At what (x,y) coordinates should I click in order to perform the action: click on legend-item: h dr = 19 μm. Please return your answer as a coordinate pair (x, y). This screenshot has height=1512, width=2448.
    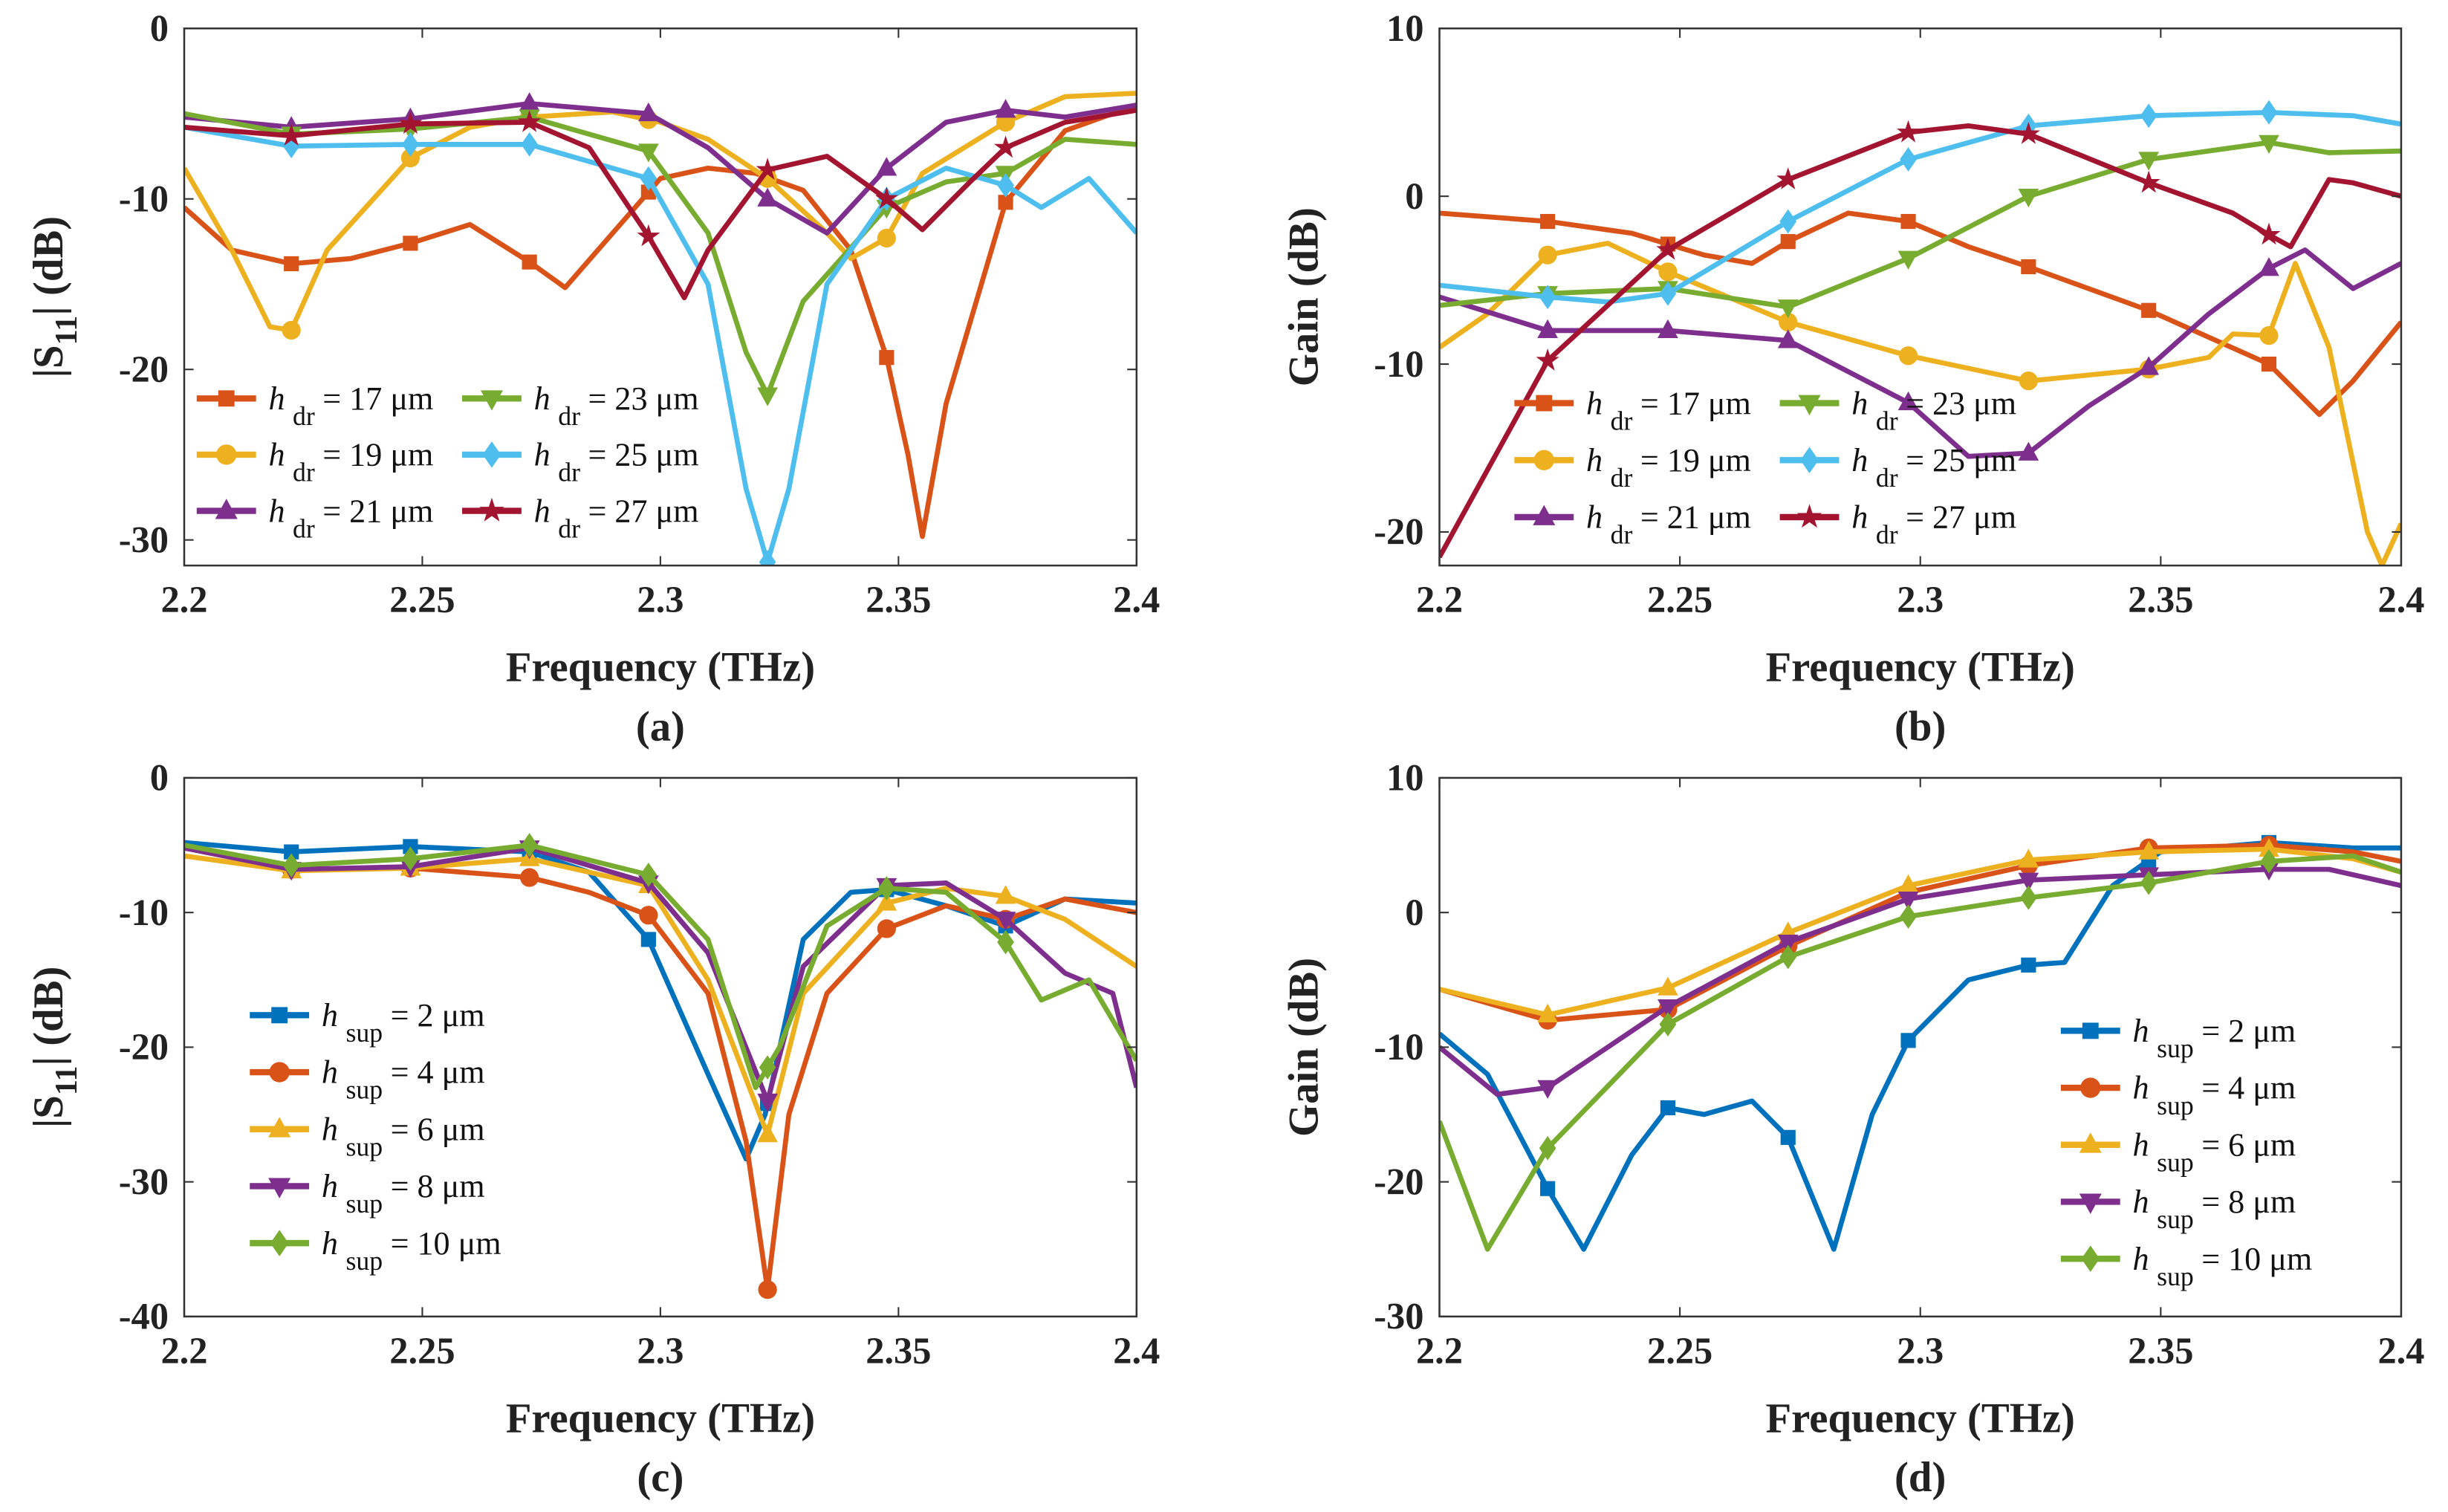
    Looking at the image, I should click on (1632, 467).